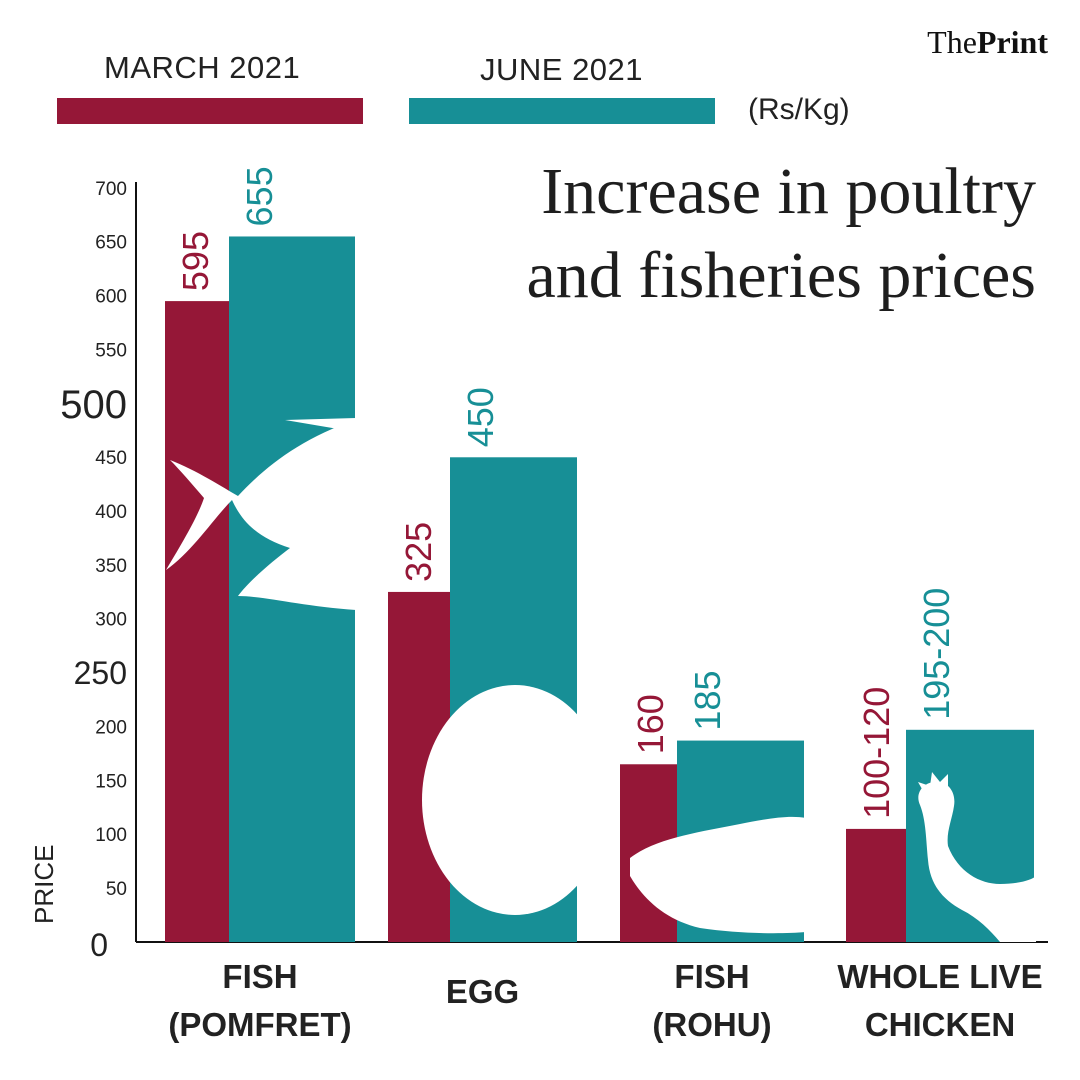  Describe the element at coordinates (1012, 42) in the screenshot. I see `brand-name: Print` at that location.